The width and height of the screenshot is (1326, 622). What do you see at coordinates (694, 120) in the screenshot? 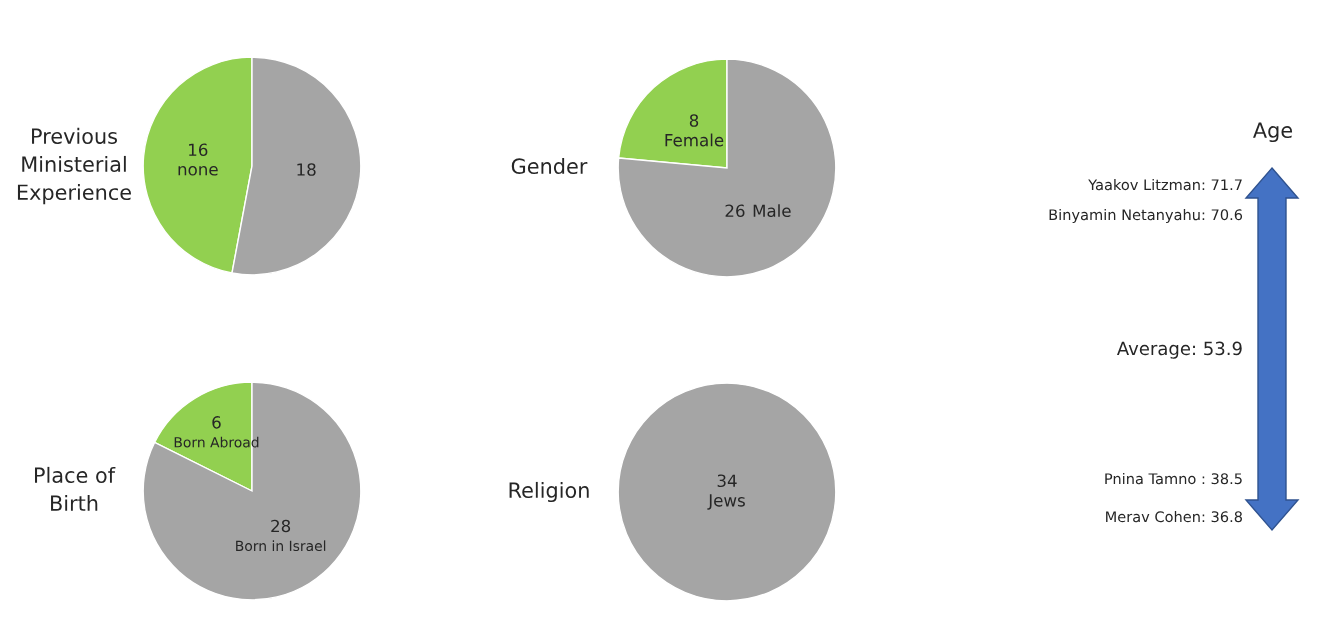
I see `data-label: 8` at bounding box center [694, 120].